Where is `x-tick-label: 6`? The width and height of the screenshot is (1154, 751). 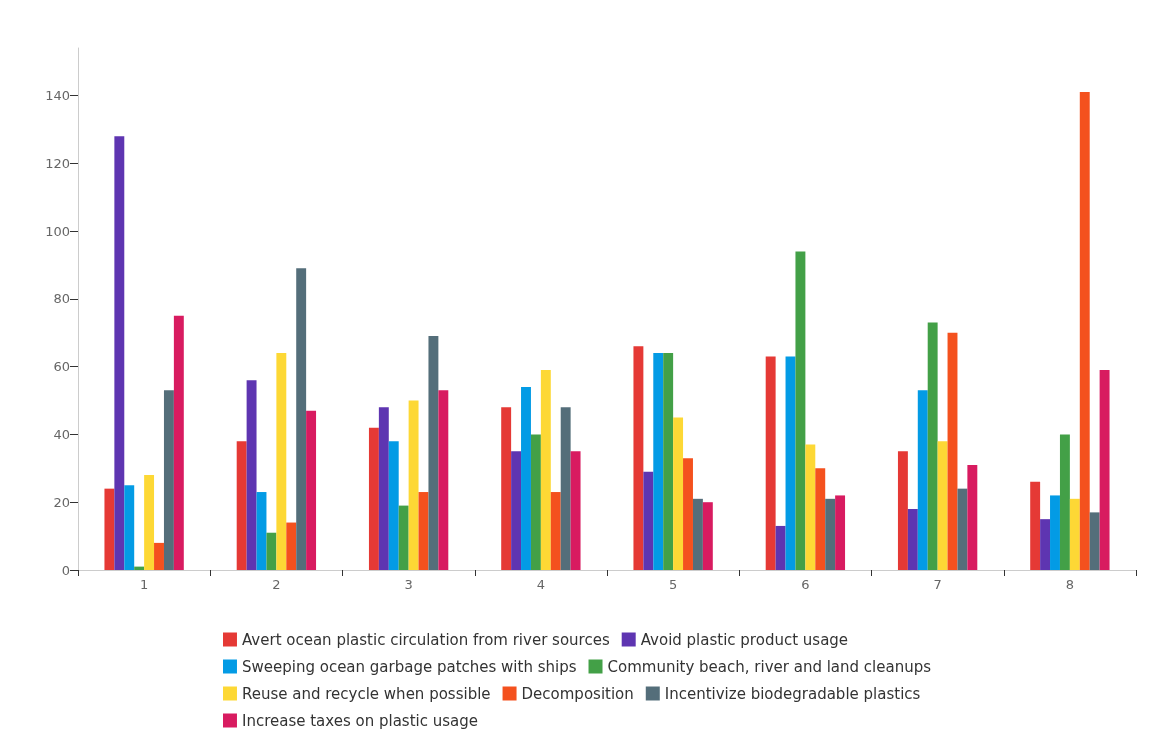 x-tick-label: 6 is located at coordinates (805, 584).